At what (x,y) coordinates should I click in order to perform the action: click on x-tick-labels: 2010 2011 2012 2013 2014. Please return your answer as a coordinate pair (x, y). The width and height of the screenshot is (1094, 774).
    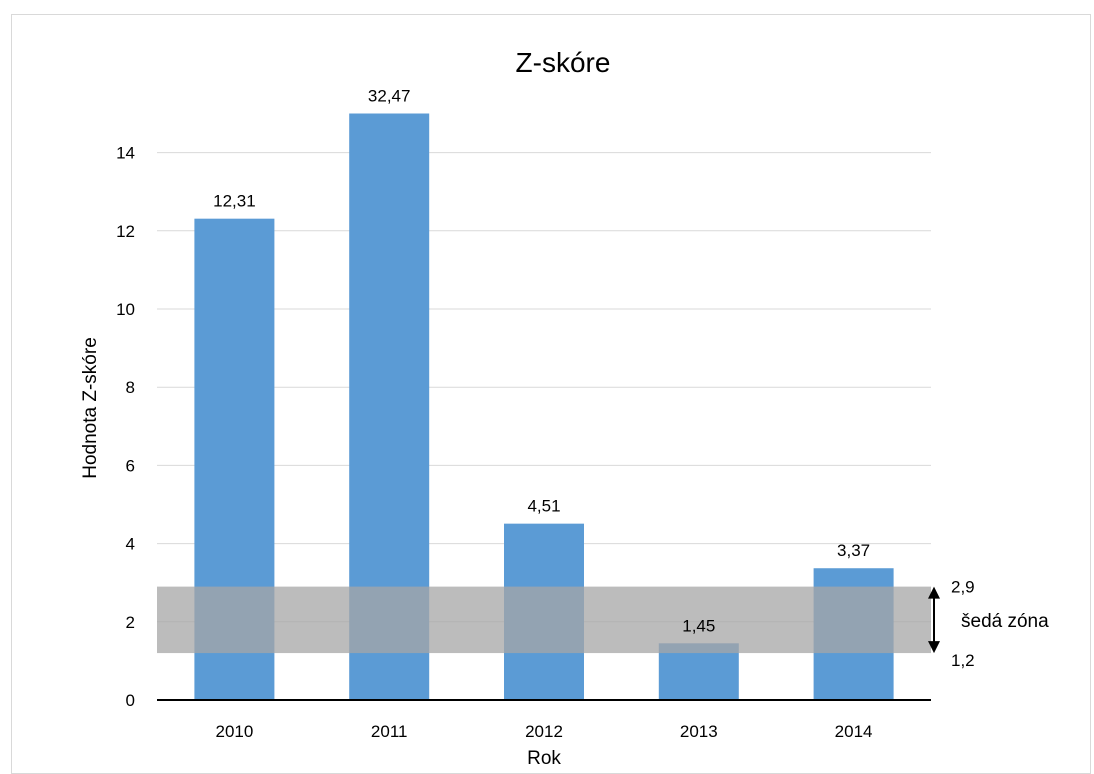
    Looking at the image, I should click on (543, 731).